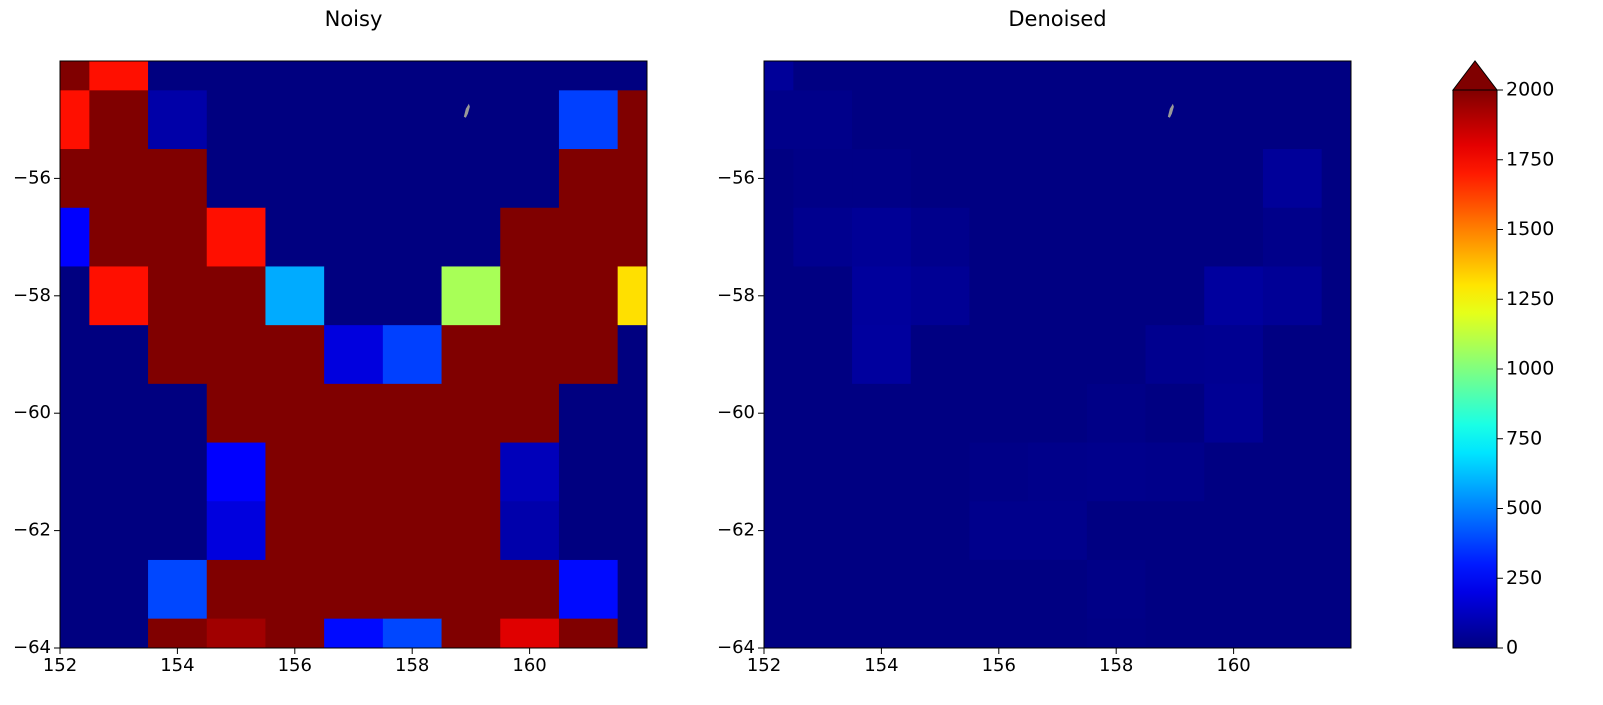 The width and height of the screenshot is (1603, 705). Describe the element at coordinates (1530, 159) in the screenshot. I see `colorbar-tick-label: 1750` at that location.